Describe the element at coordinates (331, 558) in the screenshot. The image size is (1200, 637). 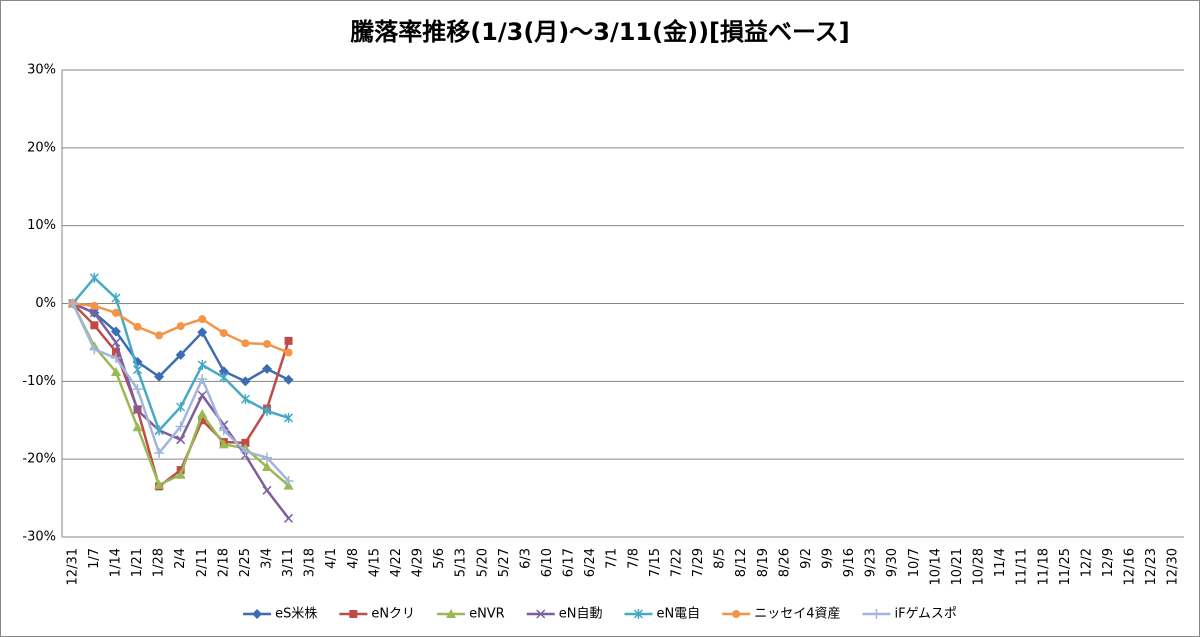
I see `x-tick-label: 4/1` at that location.